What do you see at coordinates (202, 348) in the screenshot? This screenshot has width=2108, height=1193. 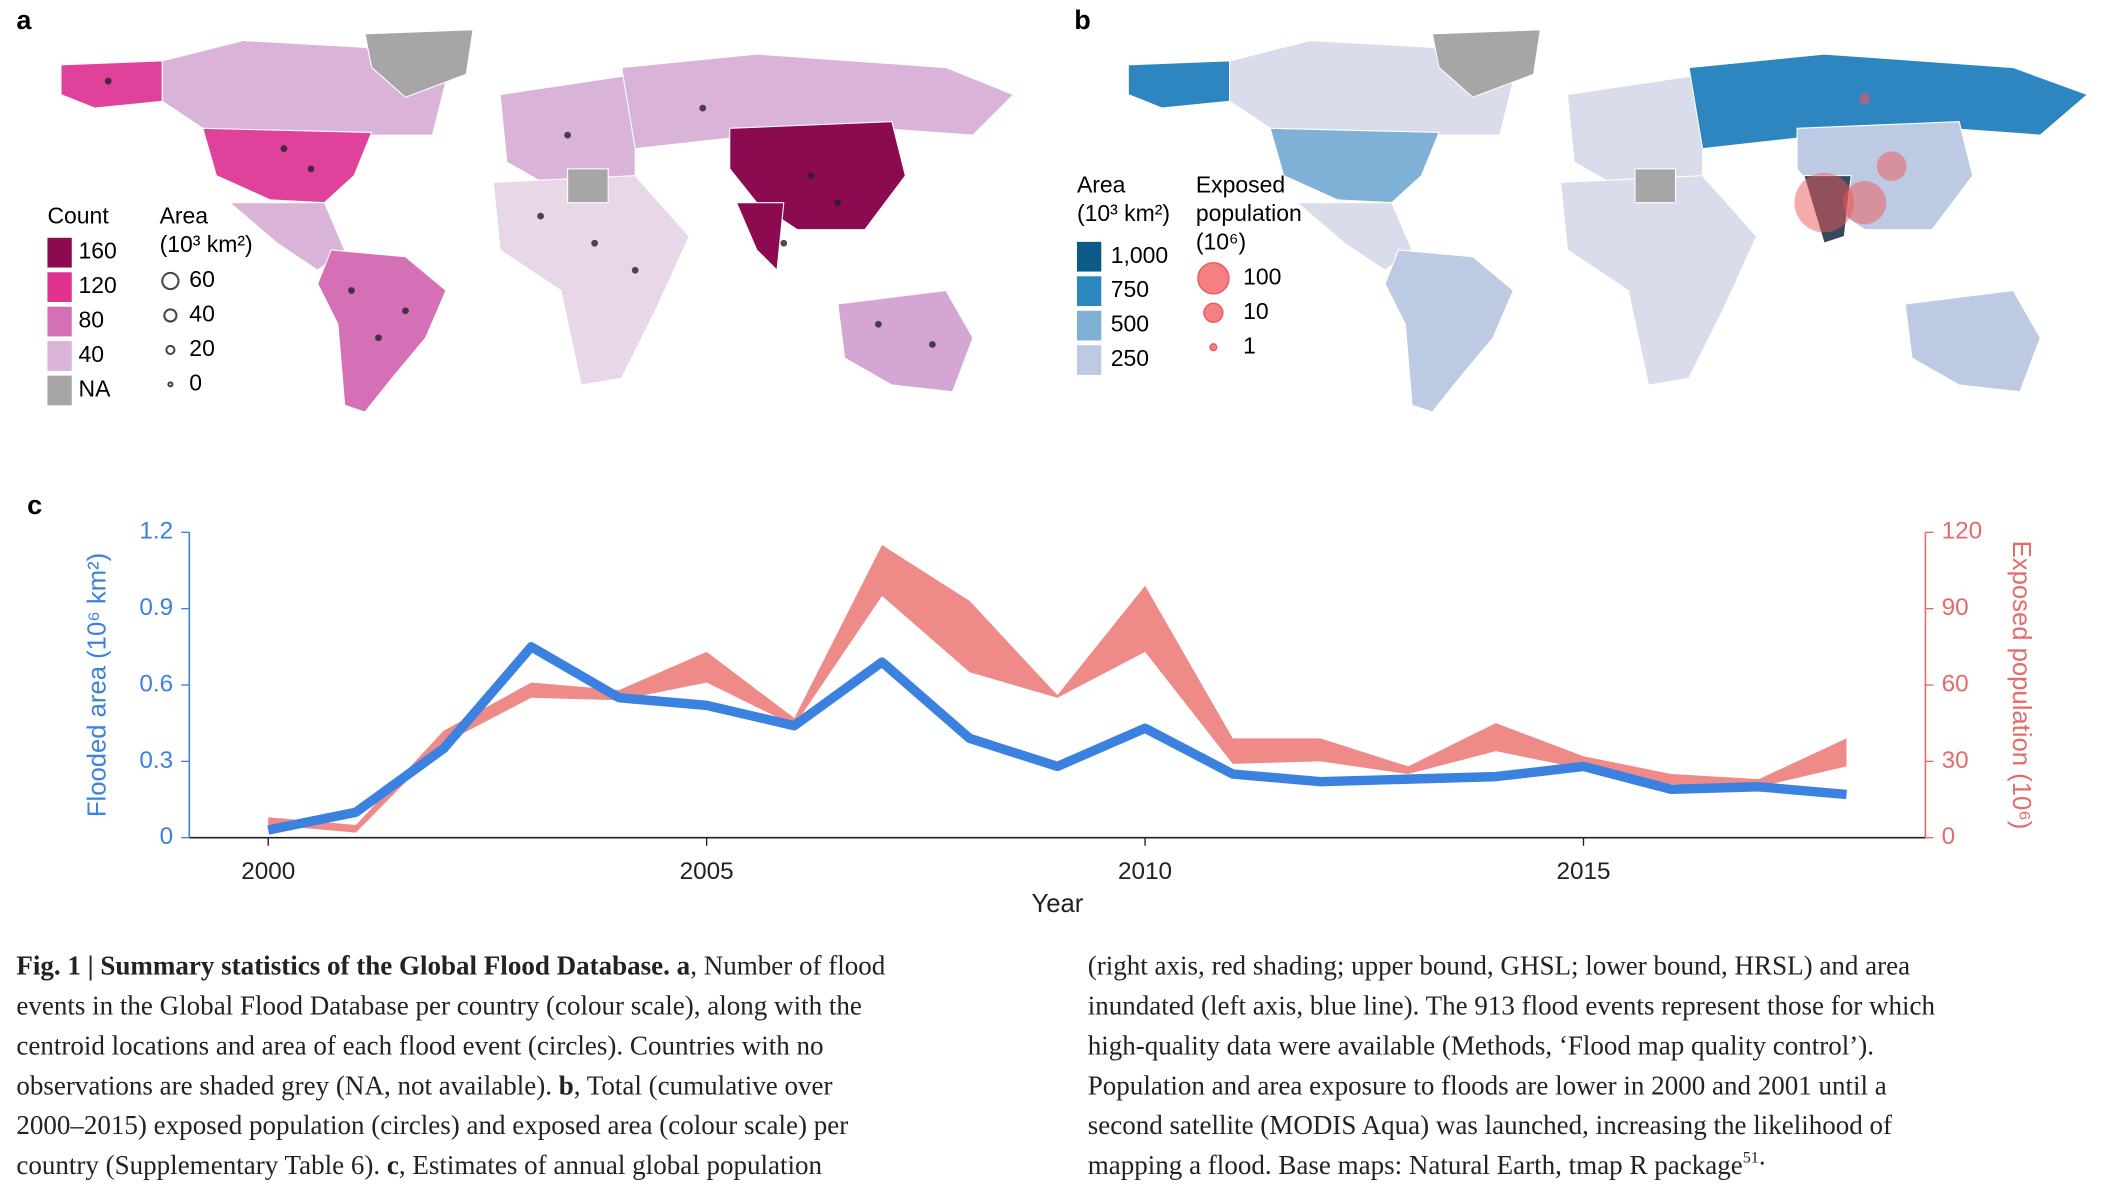 I see `legend-label: 20` at bounding box center [202, 348].